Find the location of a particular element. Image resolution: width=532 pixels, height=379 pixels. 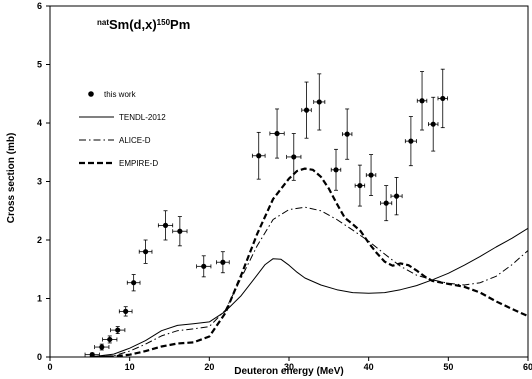

x-axis-label: Deuteron energy (MeV) is located at coordinates (288, 371).